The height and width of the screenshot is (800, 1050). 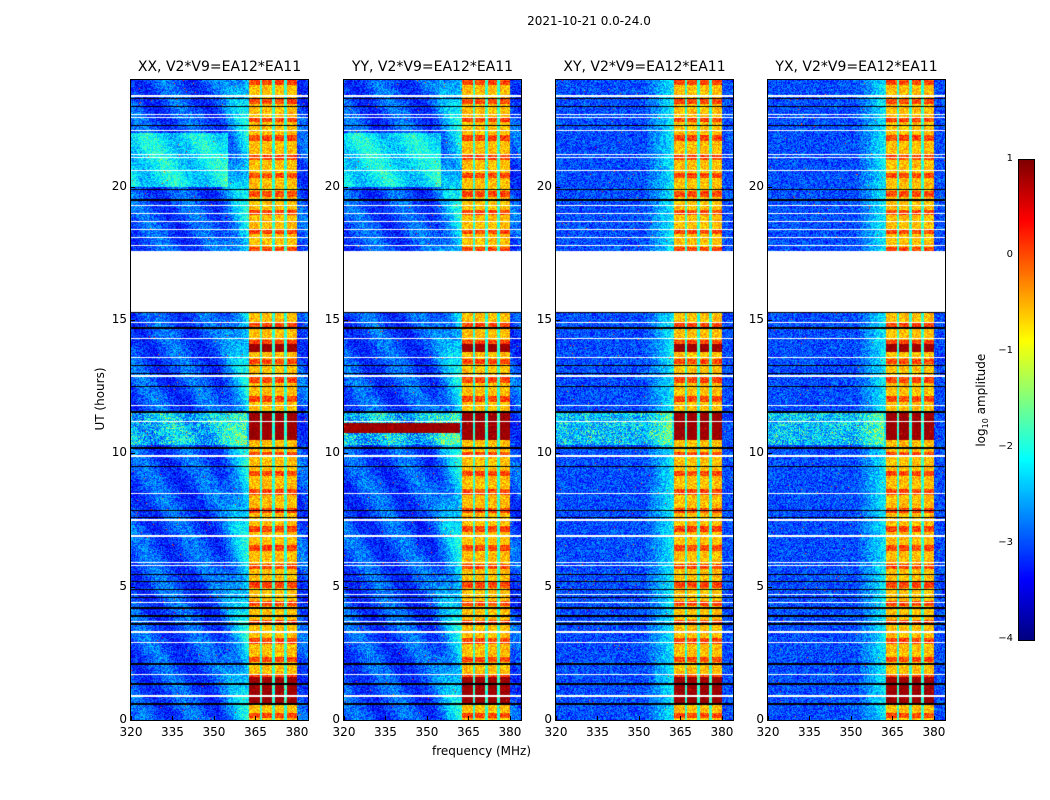 I want to click on x-axis-label: frequency (MHz), so click(x=482, y=751).